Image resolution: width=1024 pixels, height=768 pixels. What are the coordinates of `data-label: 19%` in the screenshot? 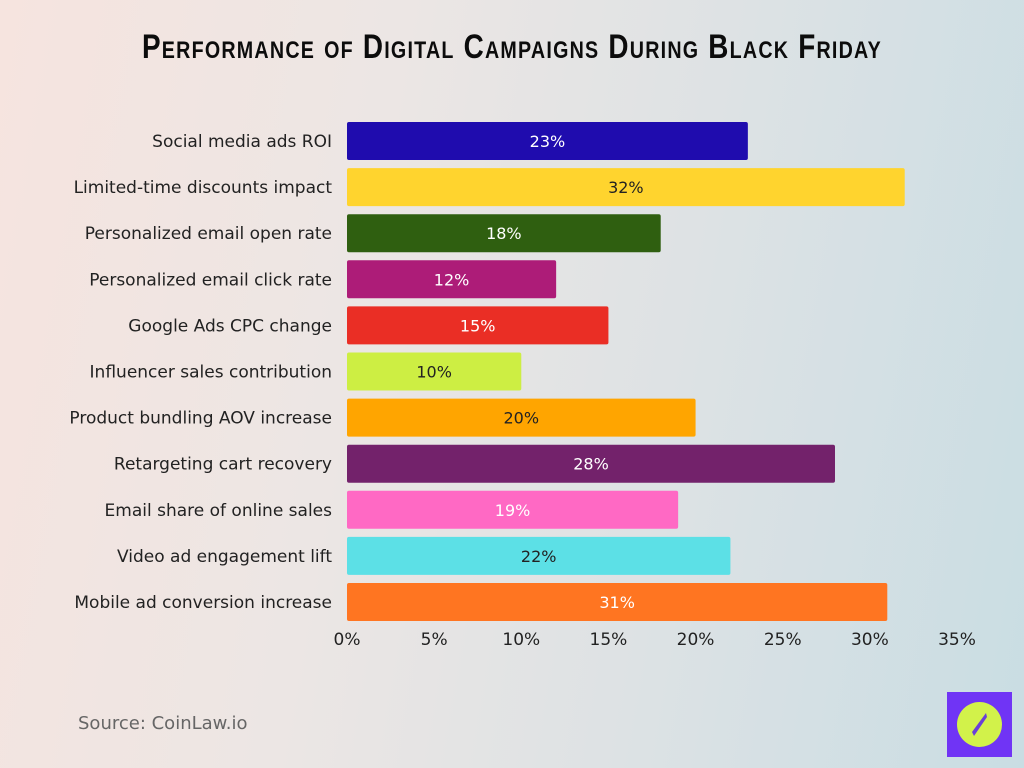 It's located at (513, 510).